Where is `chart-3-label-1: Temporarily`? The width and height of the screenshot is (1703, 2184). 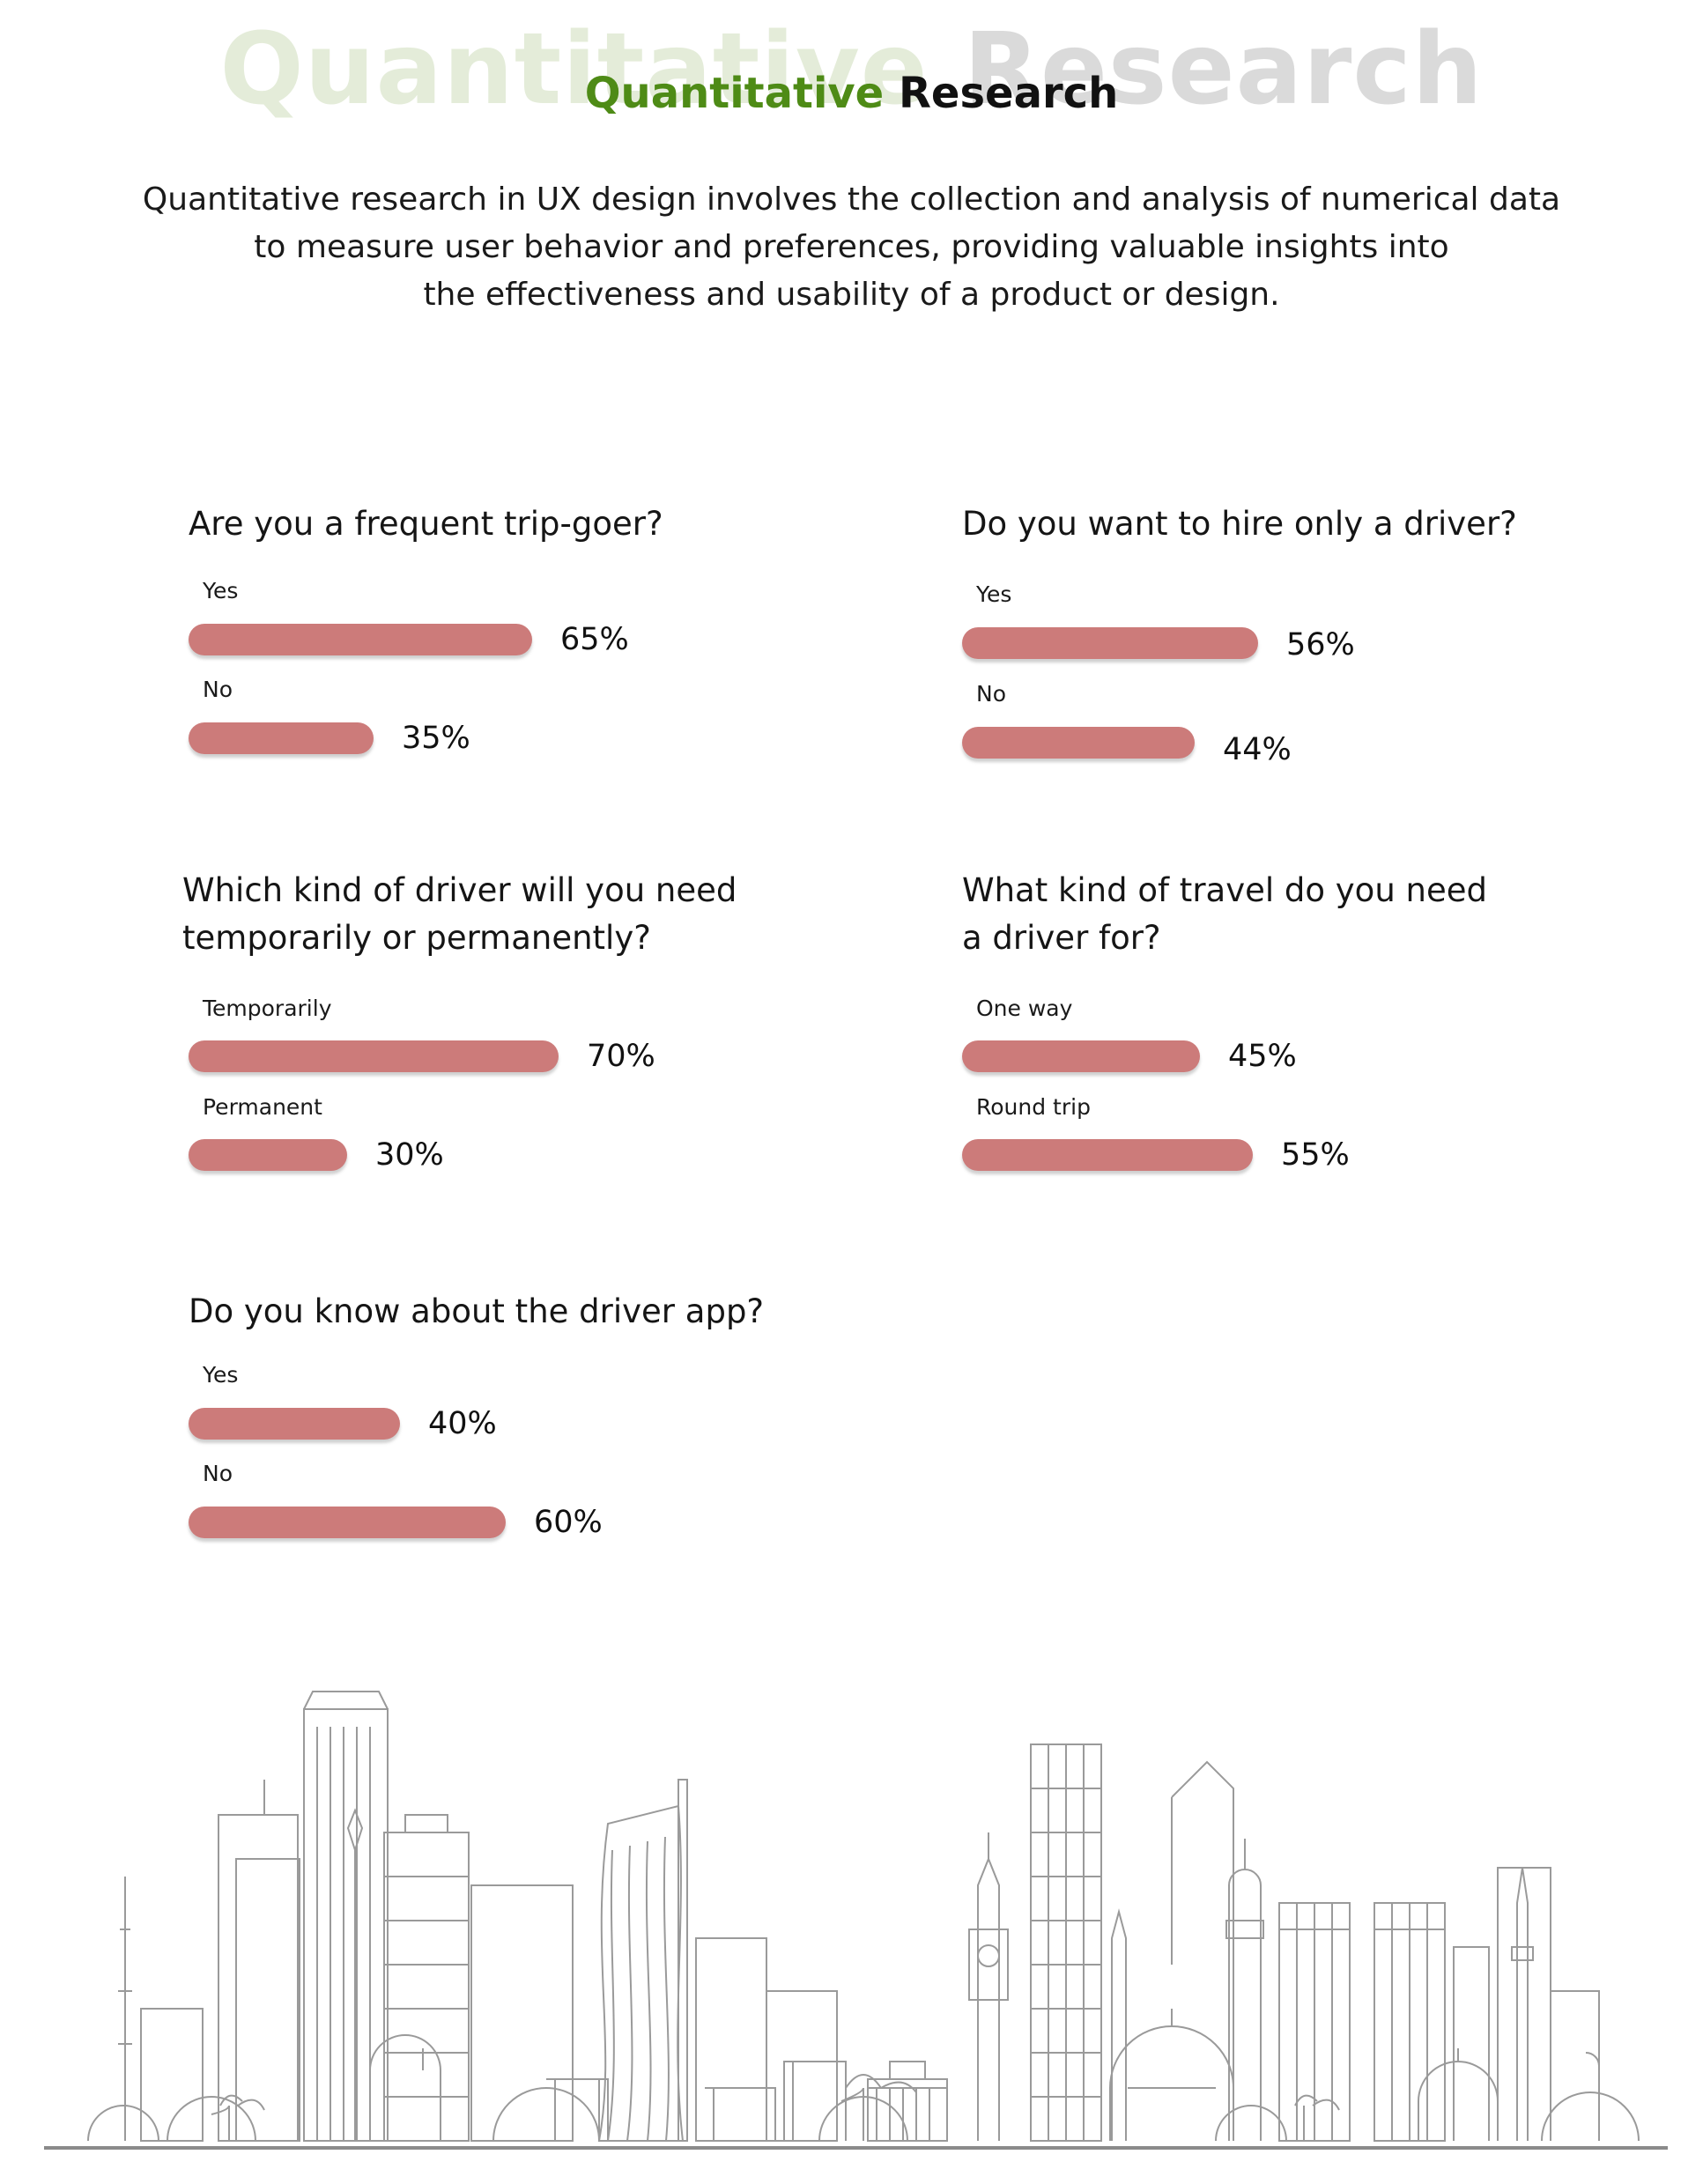
chart-3-label-1: Temporarily is located at coordinates (267, 1008).